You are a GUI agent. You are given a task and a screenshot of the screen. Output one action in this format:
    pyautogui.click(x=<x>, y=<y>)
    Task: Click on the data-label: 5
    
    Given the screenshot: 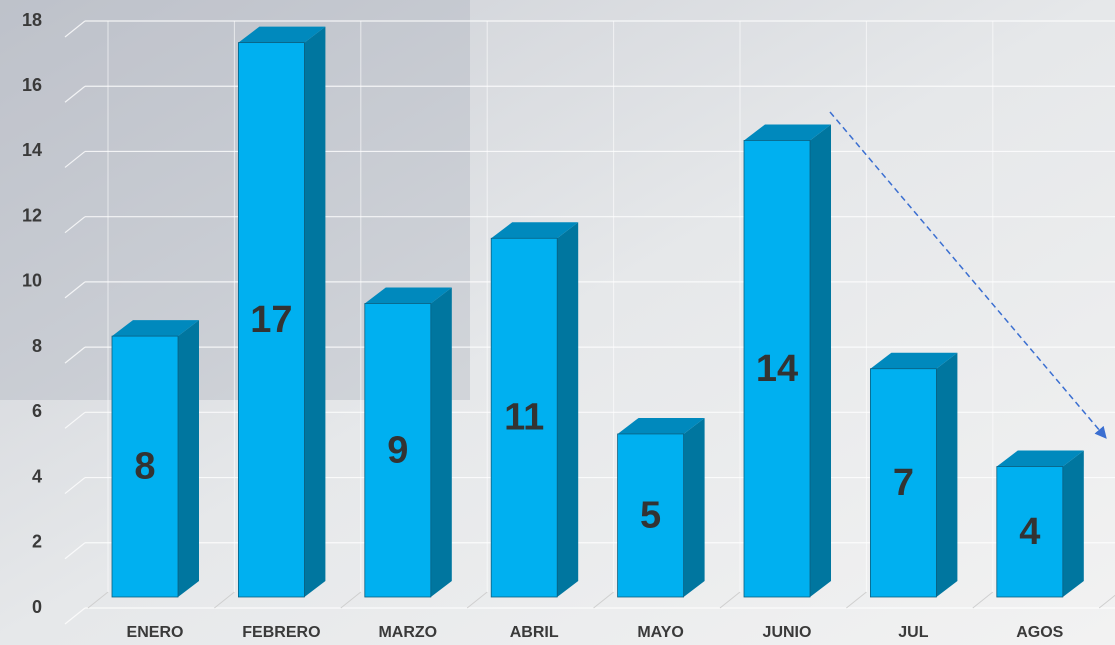 What is the action you would take?
    pyautogui.click(x=650, y=516)
    